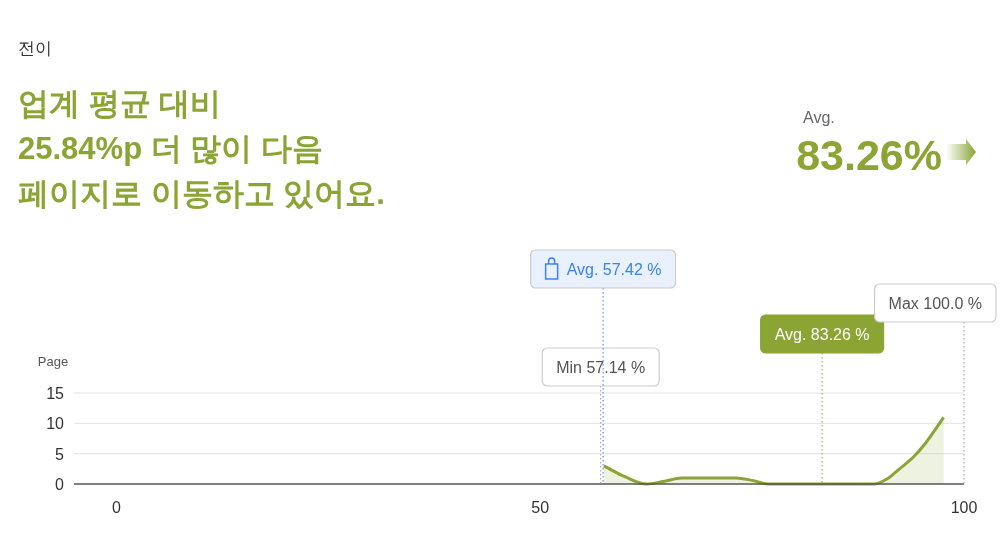 Image resolution: width=1006 pixels, height=534 pixels. What do you see at coordinates (53, 361) in the screenshot?
I see `y-axis-title: Page` at bounding box center [53, 361].